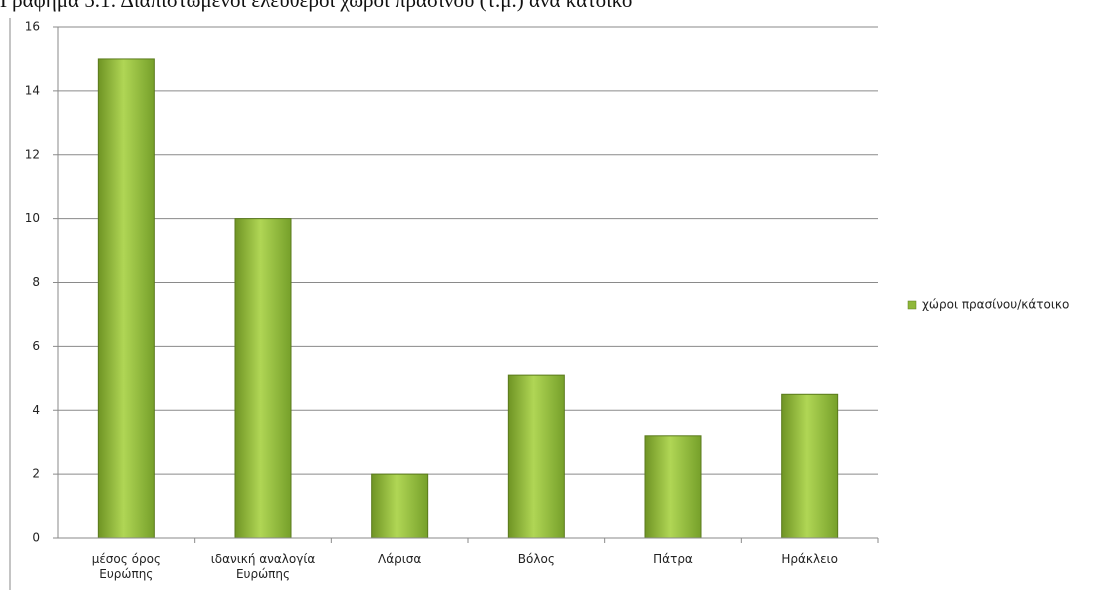 Image resolution: width=1107 pixels, height=590 pixels. Describe the element at coordinates (912, 305) in the screenshot. I see `legend-swatch` at that location.